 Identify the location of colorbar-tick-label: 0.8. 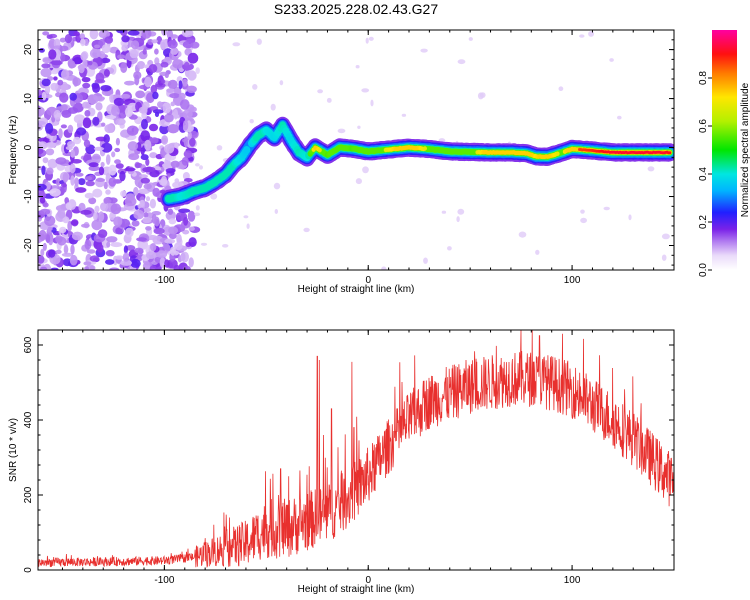
(703, 78).